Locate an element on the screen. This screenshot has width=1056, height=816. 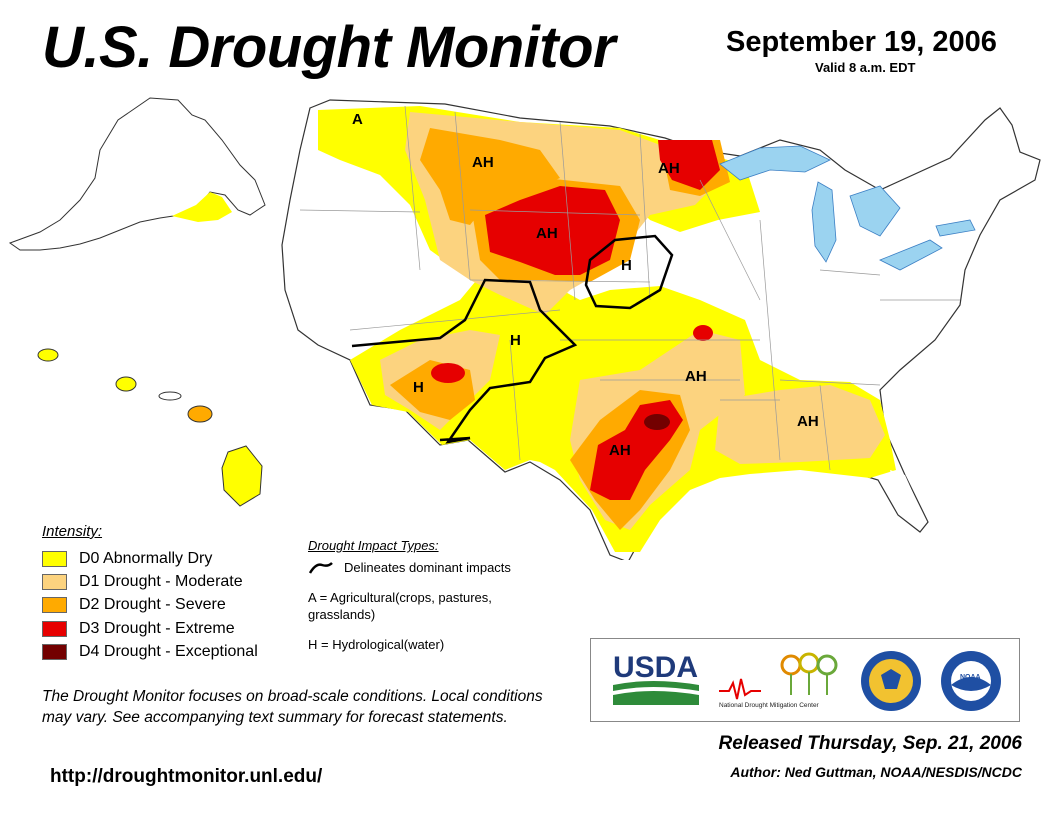
legend-item-d3: D3 Drought - Extreme is located at coordinates (138, 629).